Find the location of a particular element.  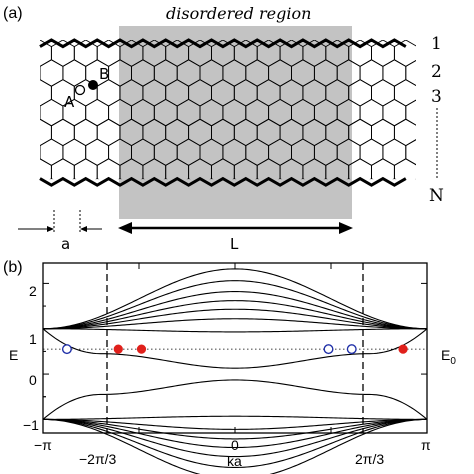

row-label-1: 1 is located at coordinates (436, 44).